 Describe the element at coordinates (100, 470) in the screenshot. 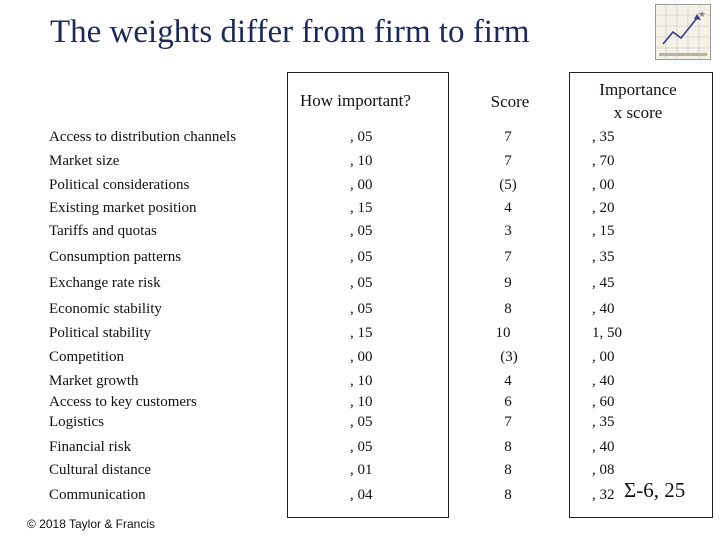

I see `factor-label: Cultural distance` at that location.